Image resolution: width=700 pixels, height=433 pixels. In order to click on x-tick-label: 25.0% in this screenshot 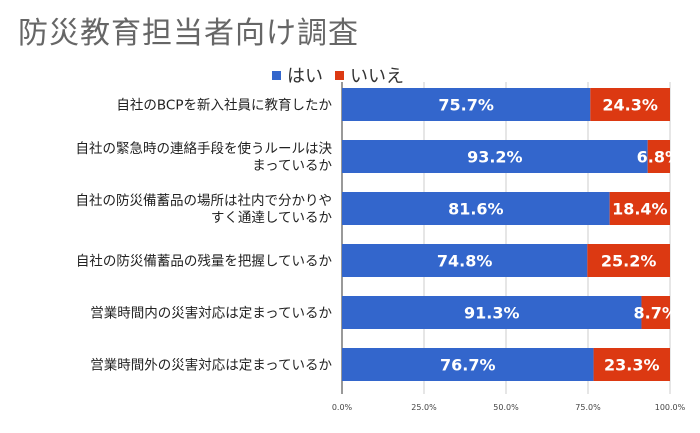, I will do `click(424, 407)`.